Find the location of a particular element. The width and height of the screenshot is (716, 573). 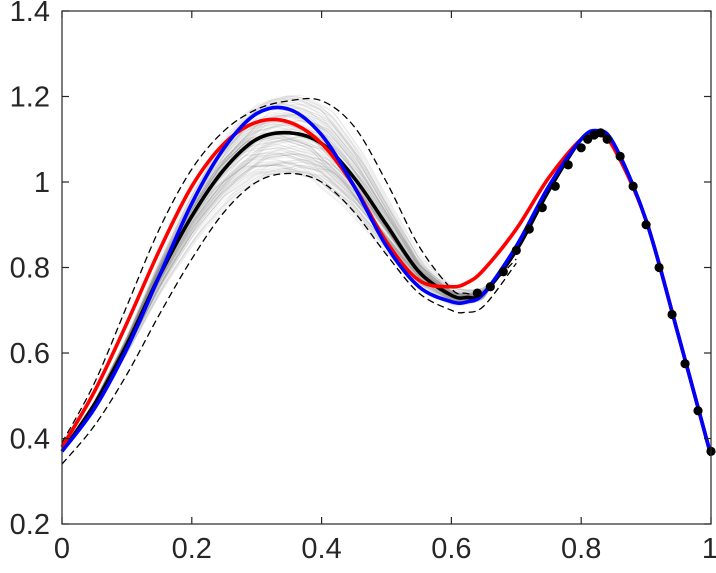

x-tick-label: 0.8 is located at coordinates (581, 549).